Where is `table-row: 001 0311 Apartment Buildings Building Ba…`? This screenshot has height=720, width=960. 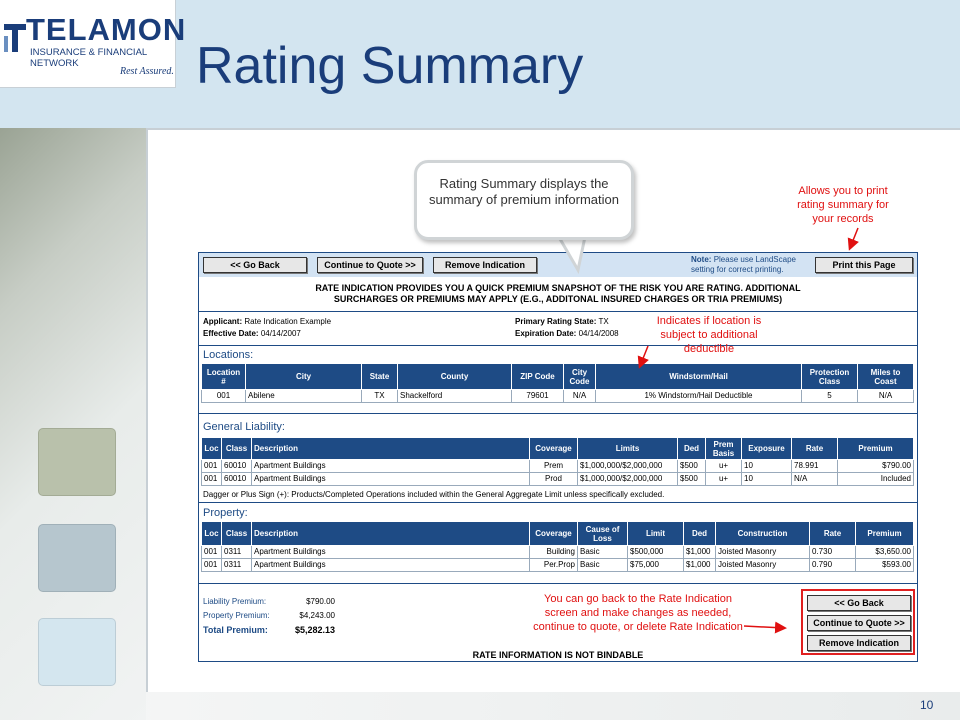 table-row: 001 0311 Apartment Buildings Building Ba… is located at coordinates (557, 552).